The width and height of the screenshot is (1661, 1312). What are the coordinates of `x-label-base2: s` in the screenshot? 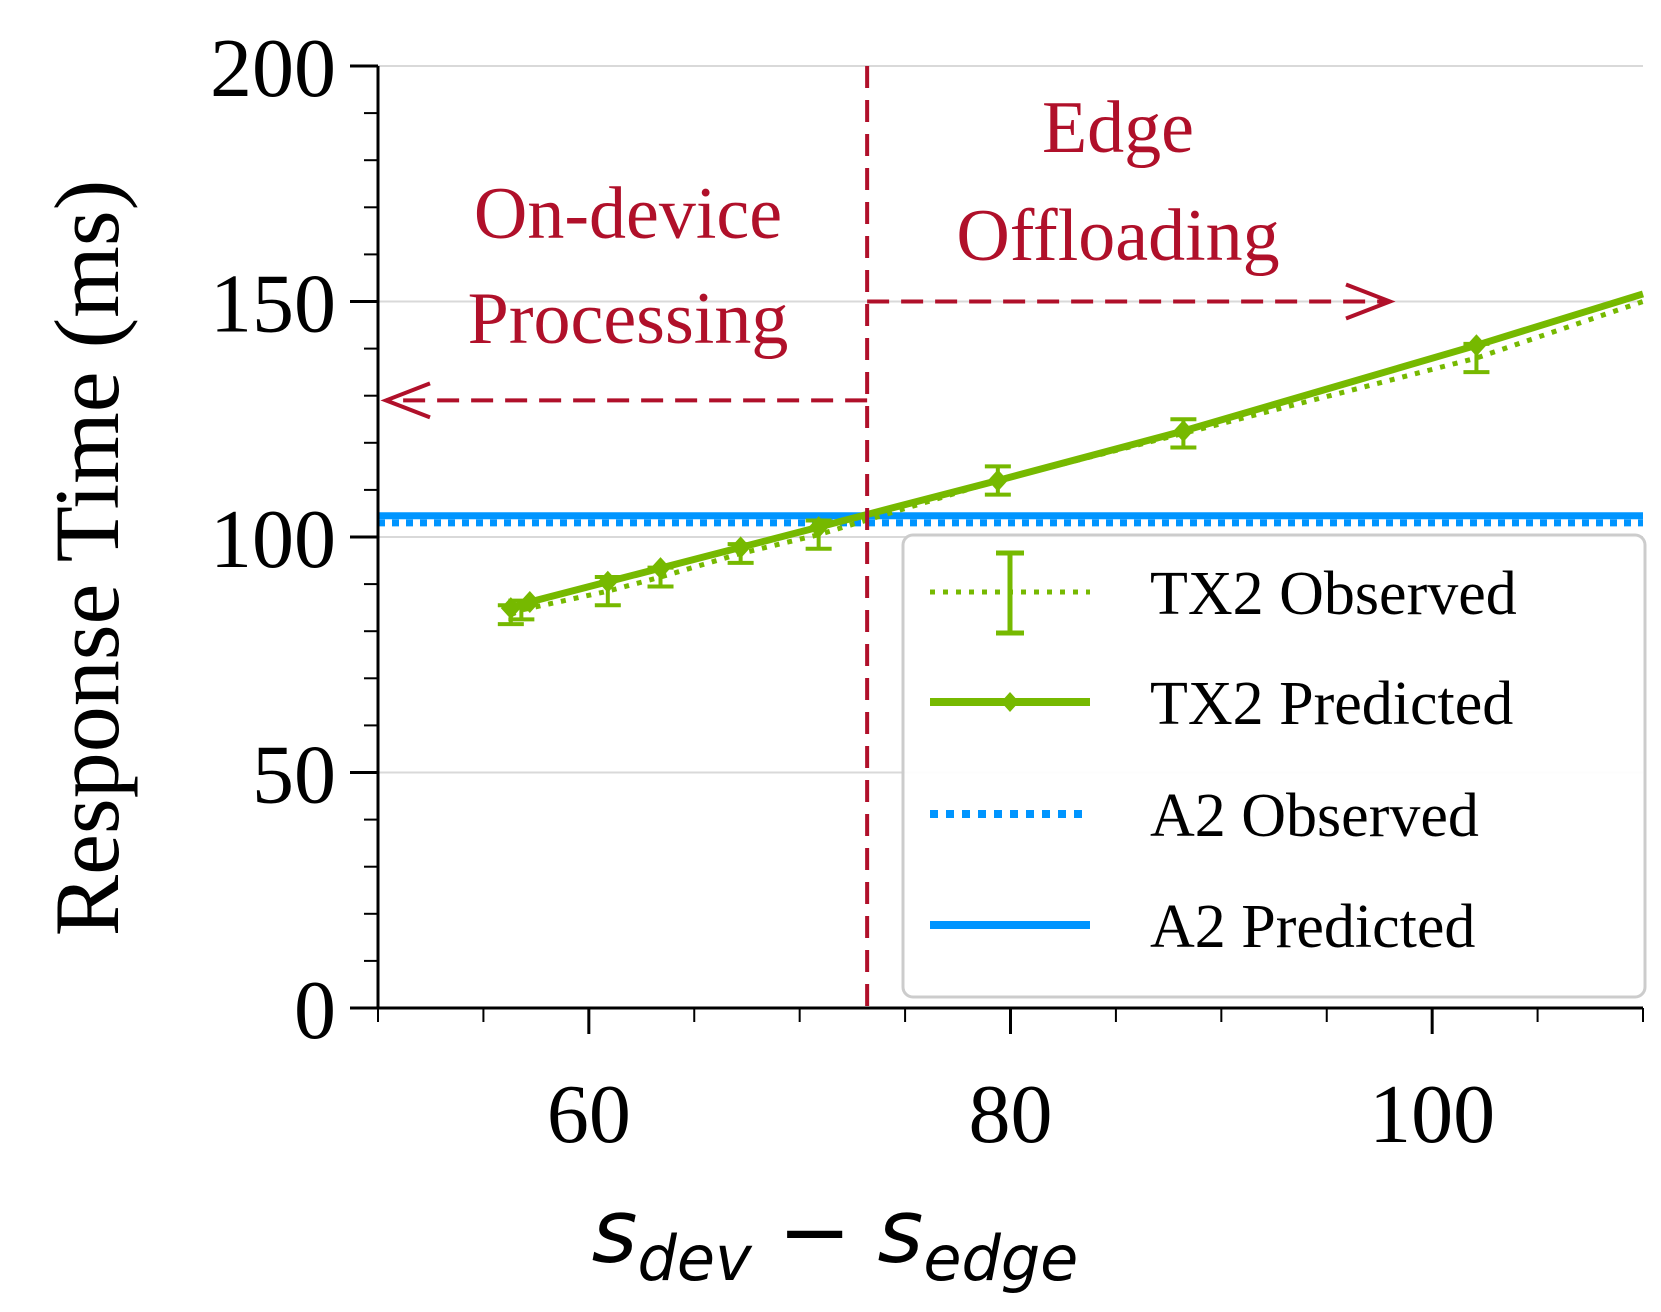 It's located at (900, 1231).